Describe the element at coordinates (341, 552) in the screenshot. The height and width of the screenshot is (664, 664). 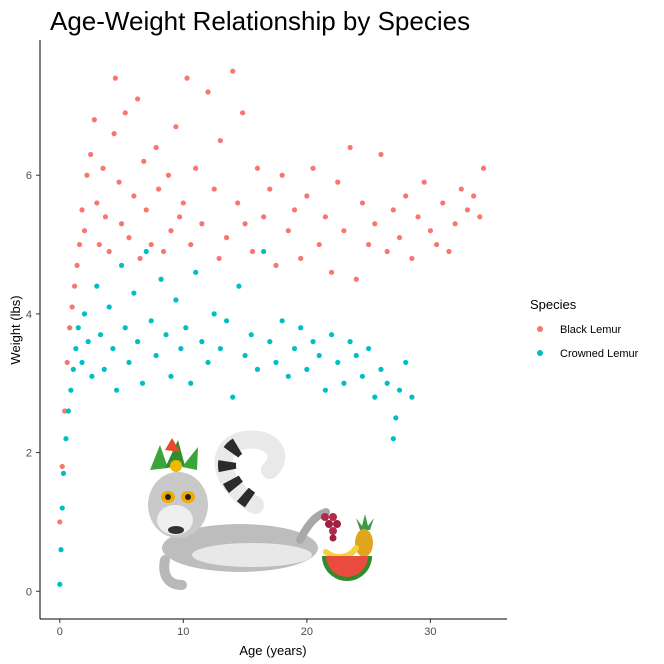
I see `banana-icon` at that location.